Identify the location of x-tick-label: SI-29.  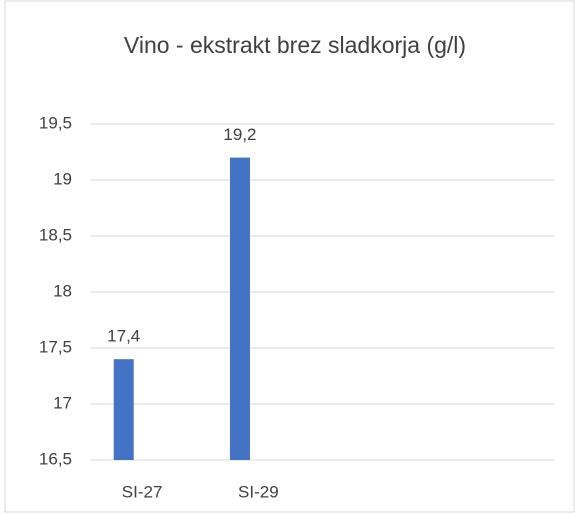
(258, 491).